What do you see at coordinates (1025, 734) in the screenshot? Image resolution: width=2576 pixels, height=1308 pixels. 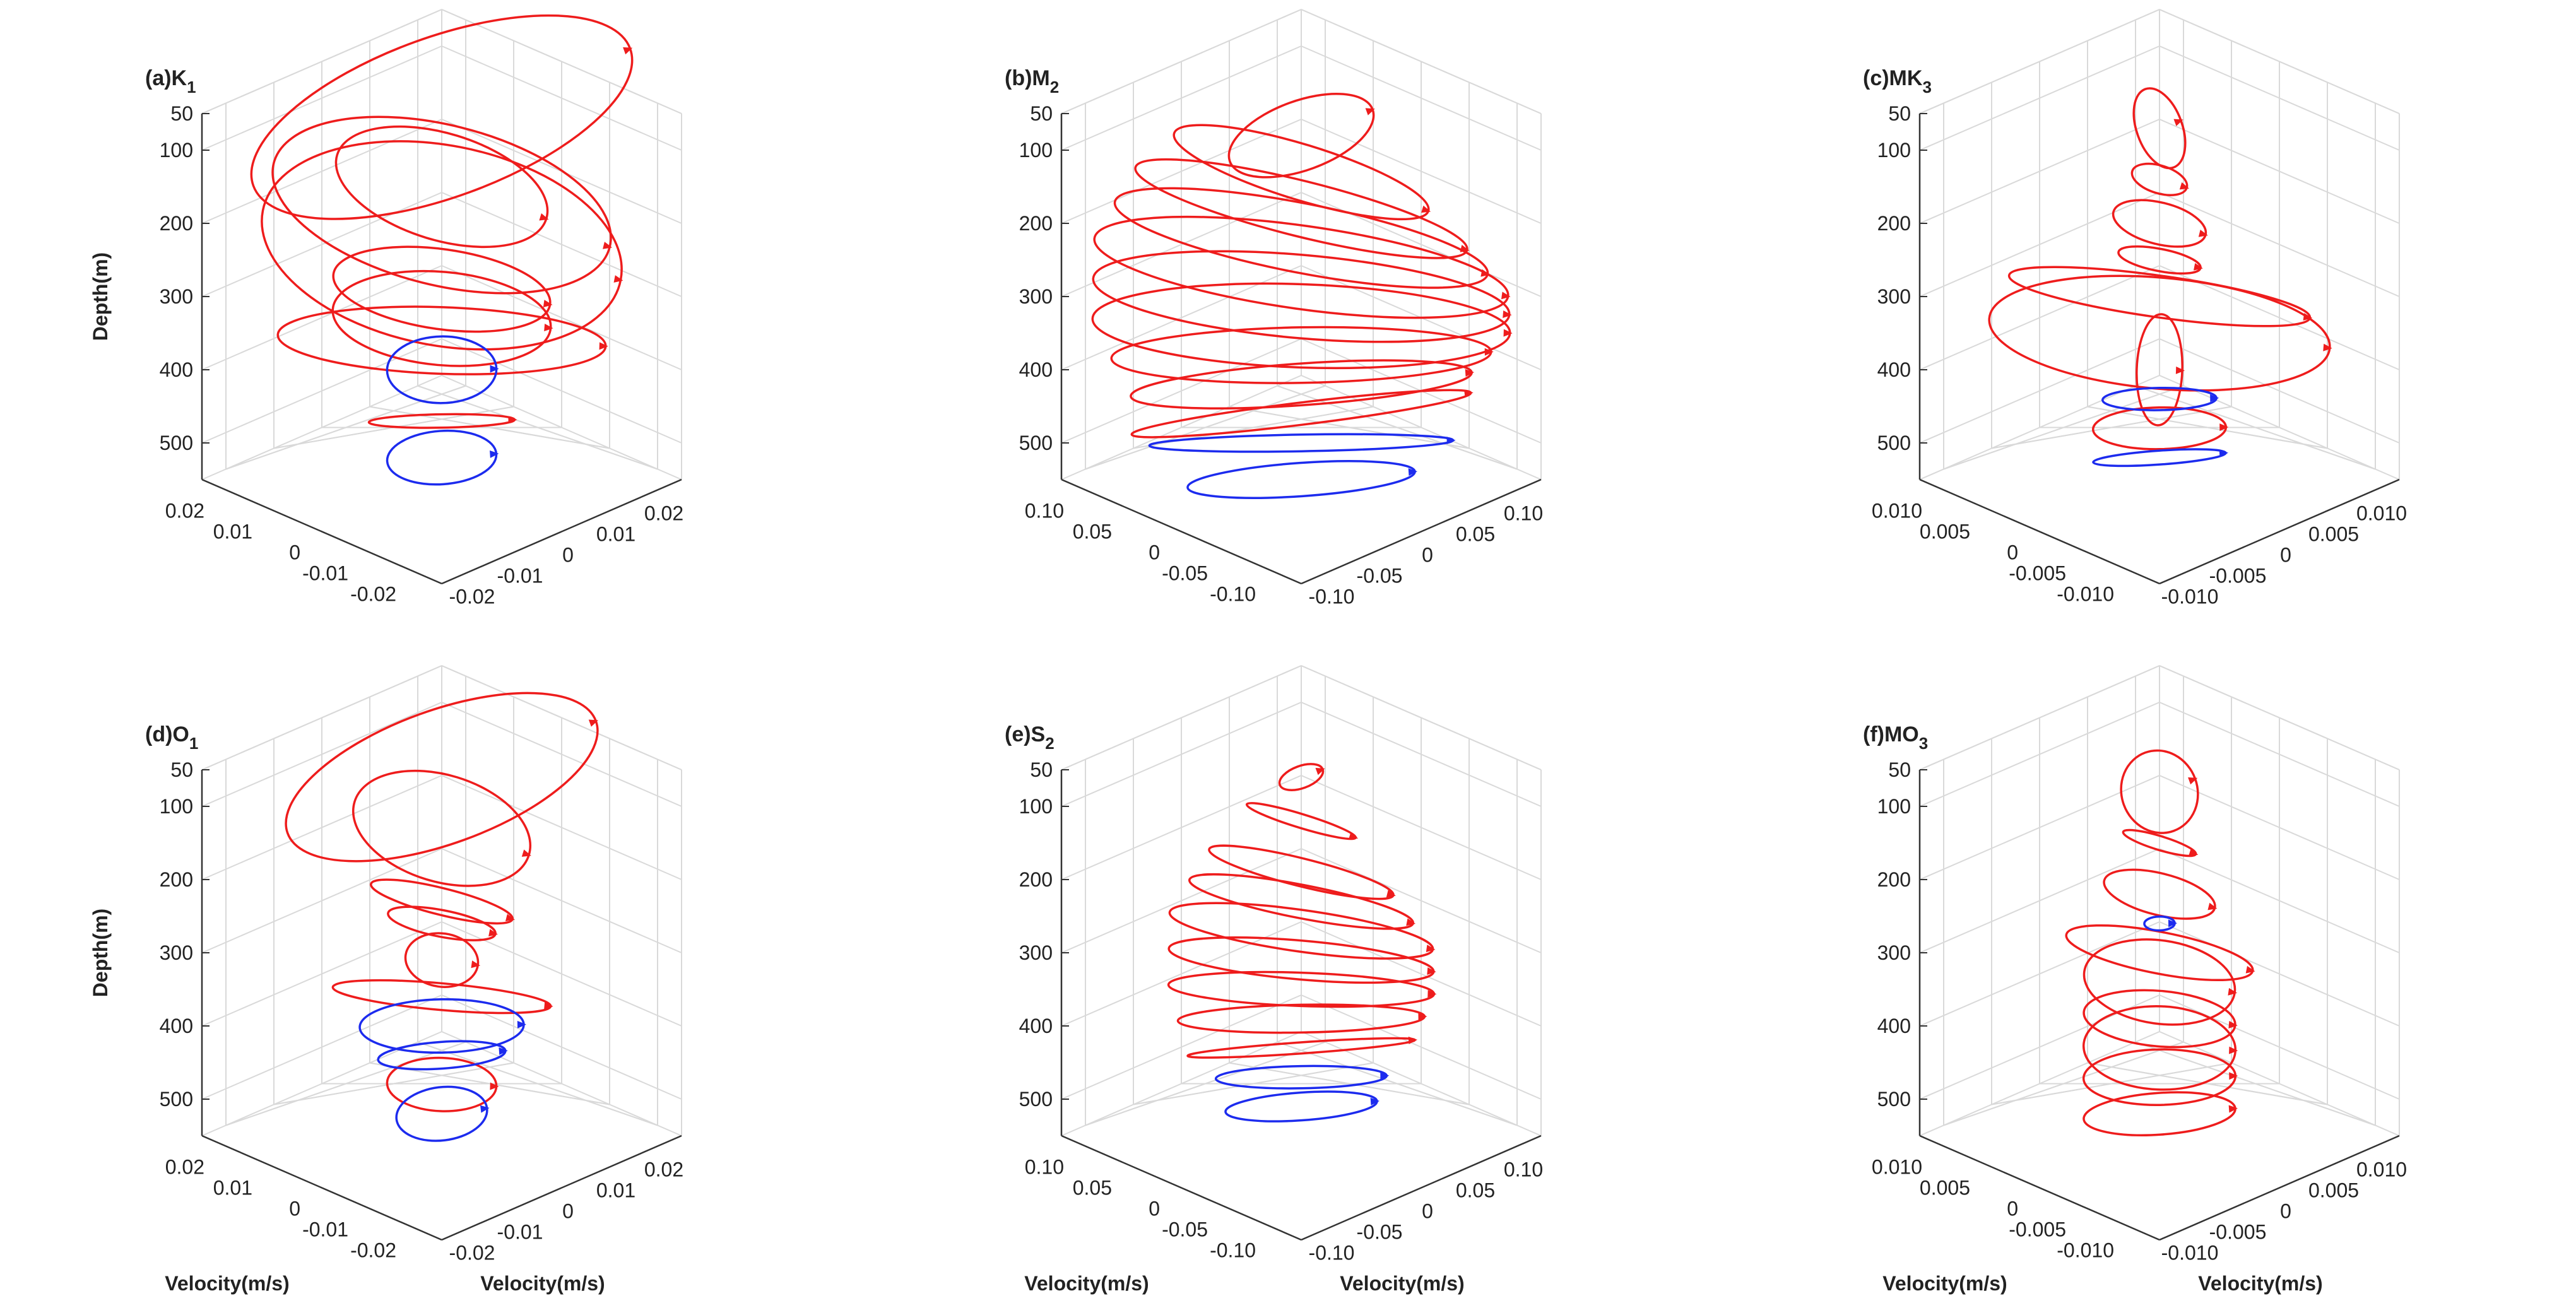 I see `panel-title-text: (e)S` at bounding box center [1025, 734].